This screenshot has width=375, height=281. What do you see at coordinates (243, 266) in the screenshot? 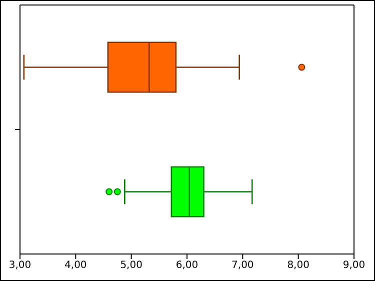
I see `x-tick-label: 7,00` at bounding box center [243, 266].